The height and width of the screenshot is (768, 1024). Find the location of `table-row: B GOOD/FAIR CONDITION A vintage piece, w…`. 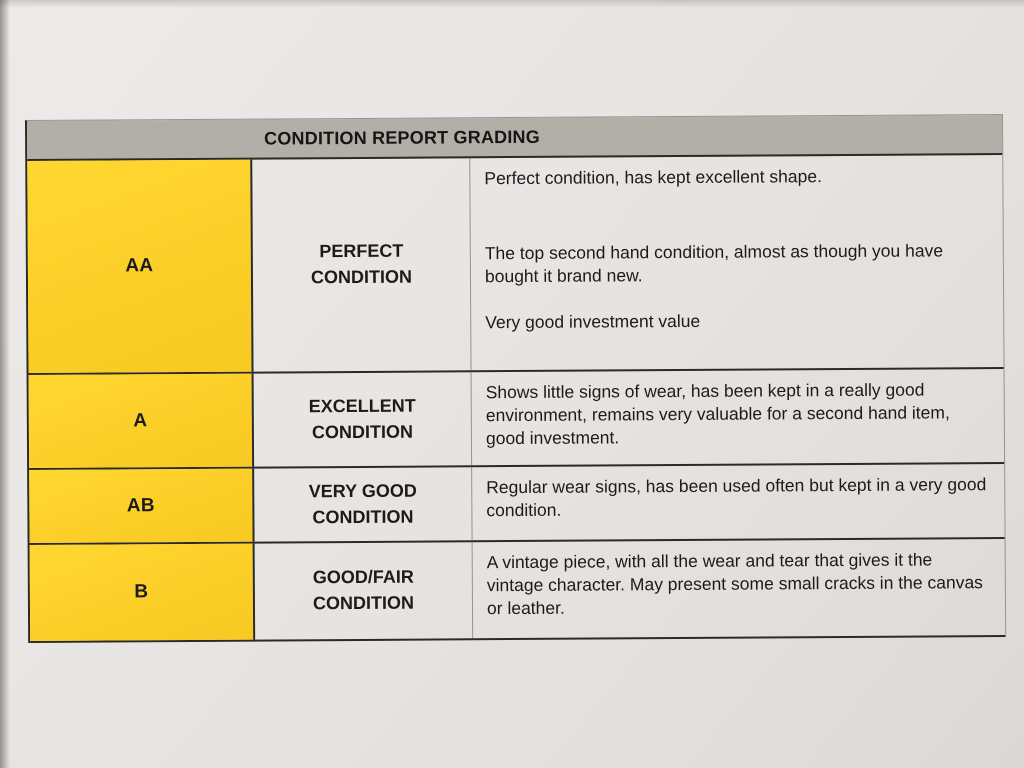

table-row: B GOOD/FAIR CONDITION A vintage piece, w… is located at coordinates (517, 591).